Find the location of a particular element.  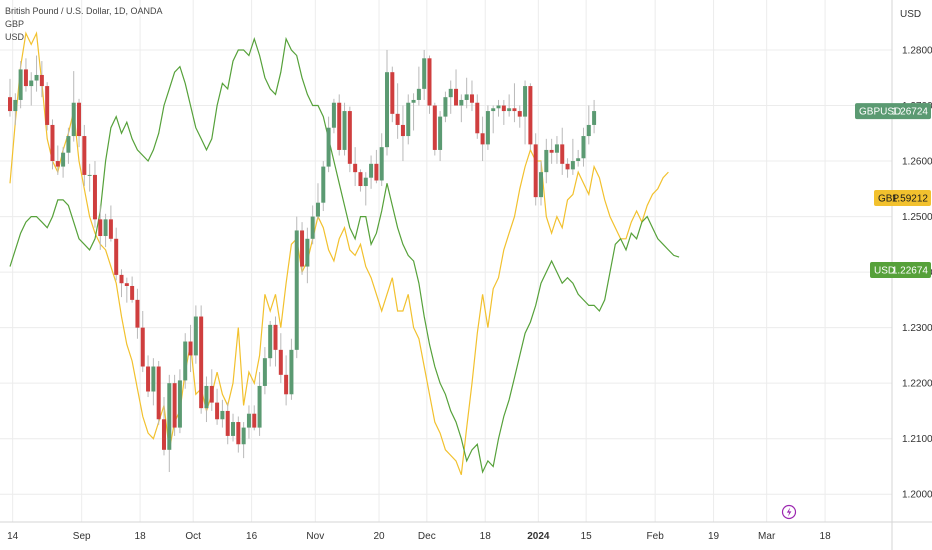

legend-gbp: GBP is located at coordinates (15, 24).